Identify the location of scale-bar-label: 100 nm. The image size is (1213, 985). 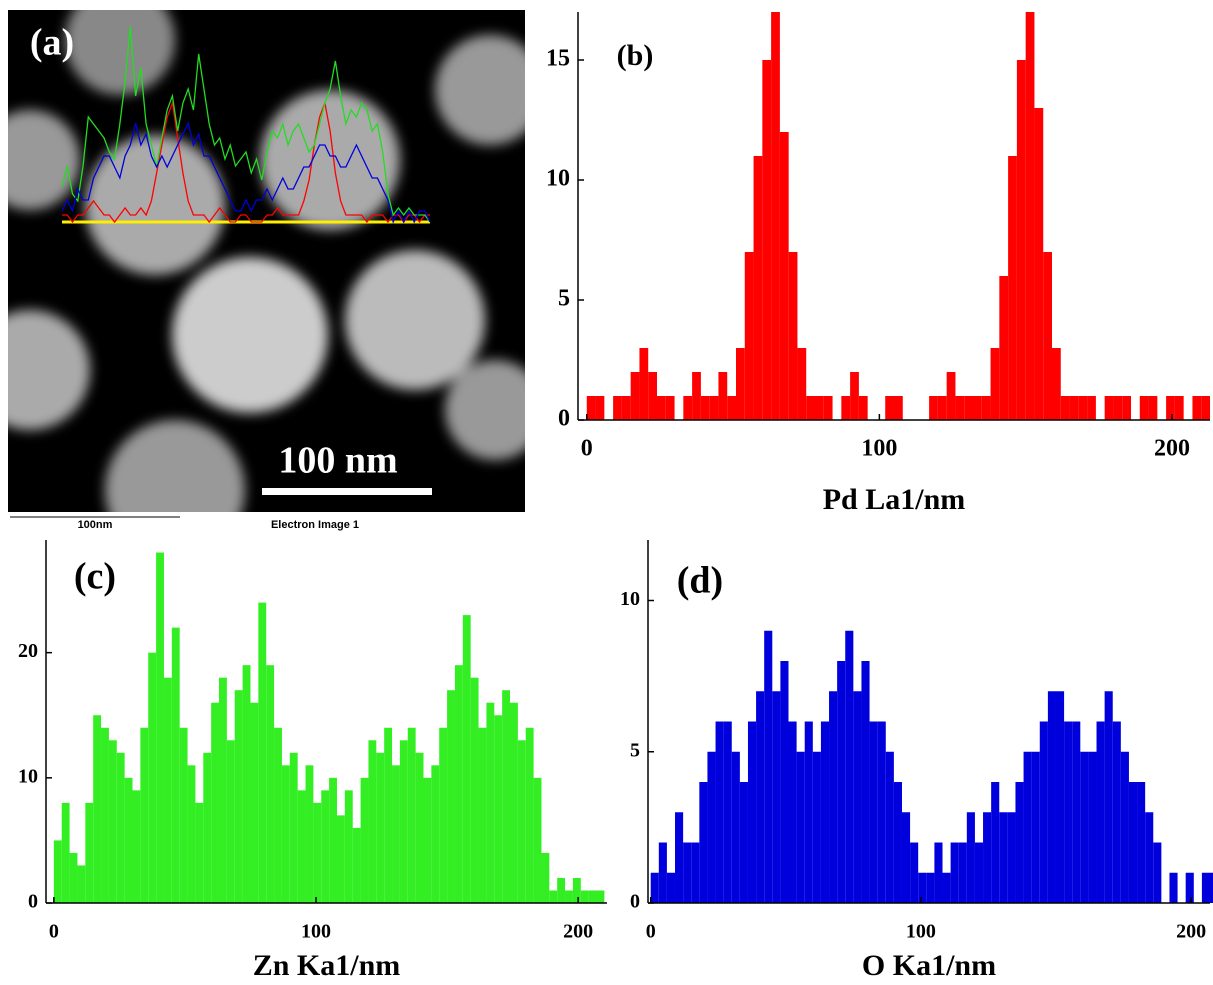
(337, 461).